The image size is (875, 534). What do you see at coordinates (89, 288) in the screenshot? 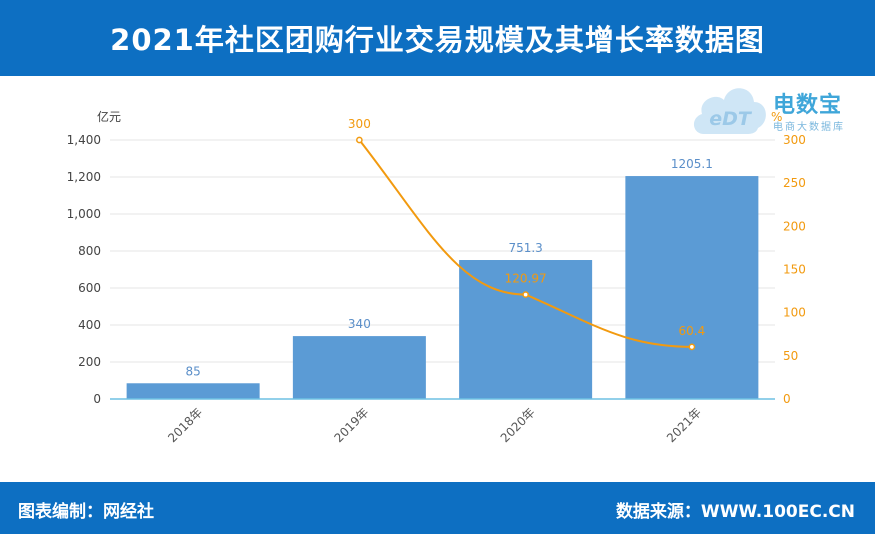
I see `y-tick-label: 600` at bounding box center [89, 288].